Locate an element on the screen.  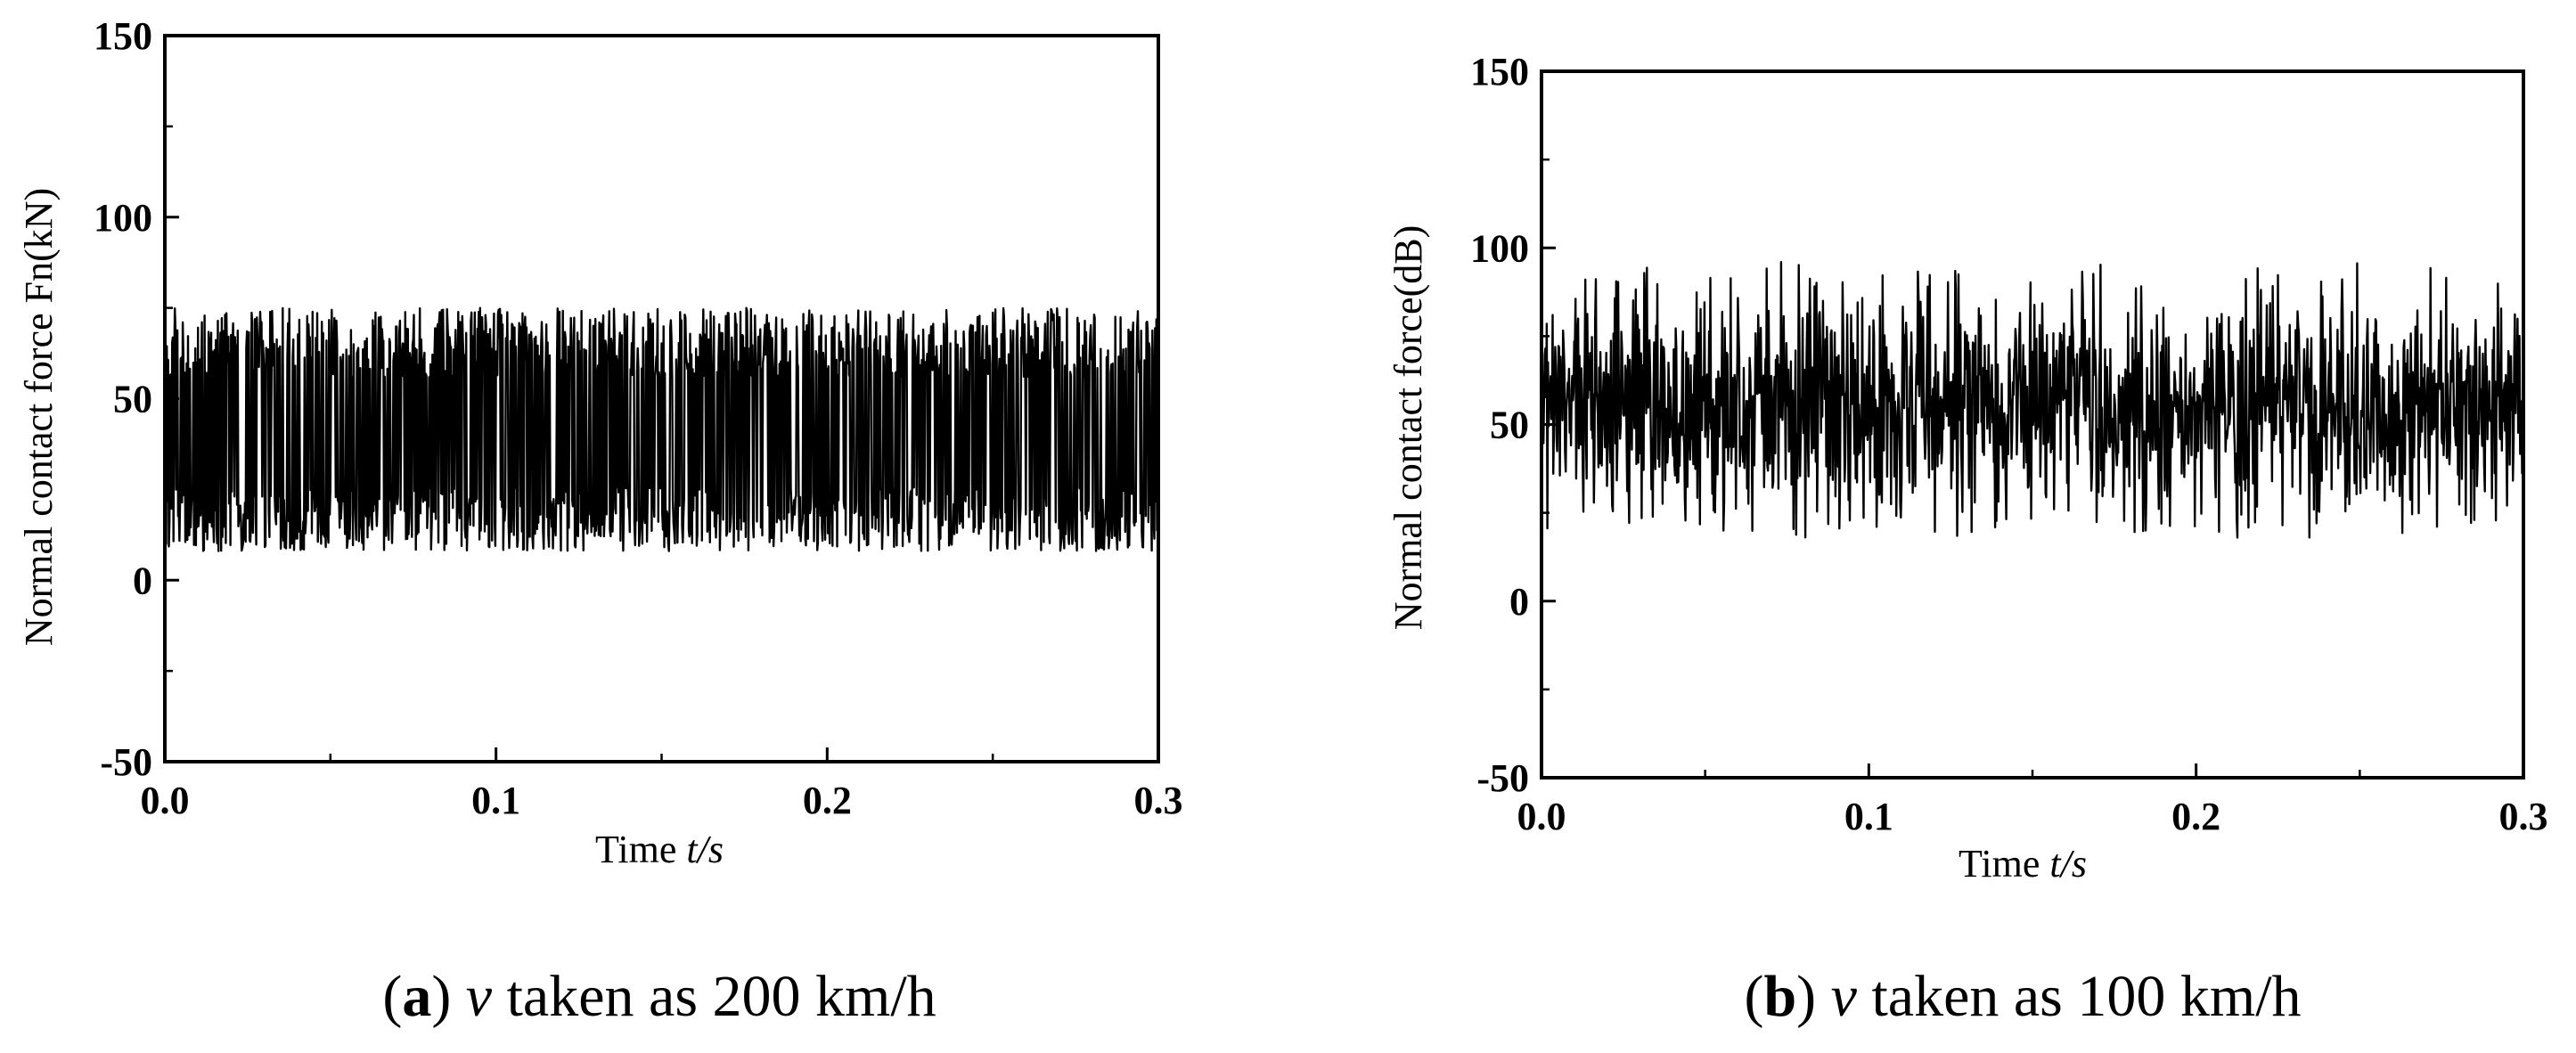
panel-b-y-axis-title: Normal contact force(dB) is located at coordinates (1408, 427).